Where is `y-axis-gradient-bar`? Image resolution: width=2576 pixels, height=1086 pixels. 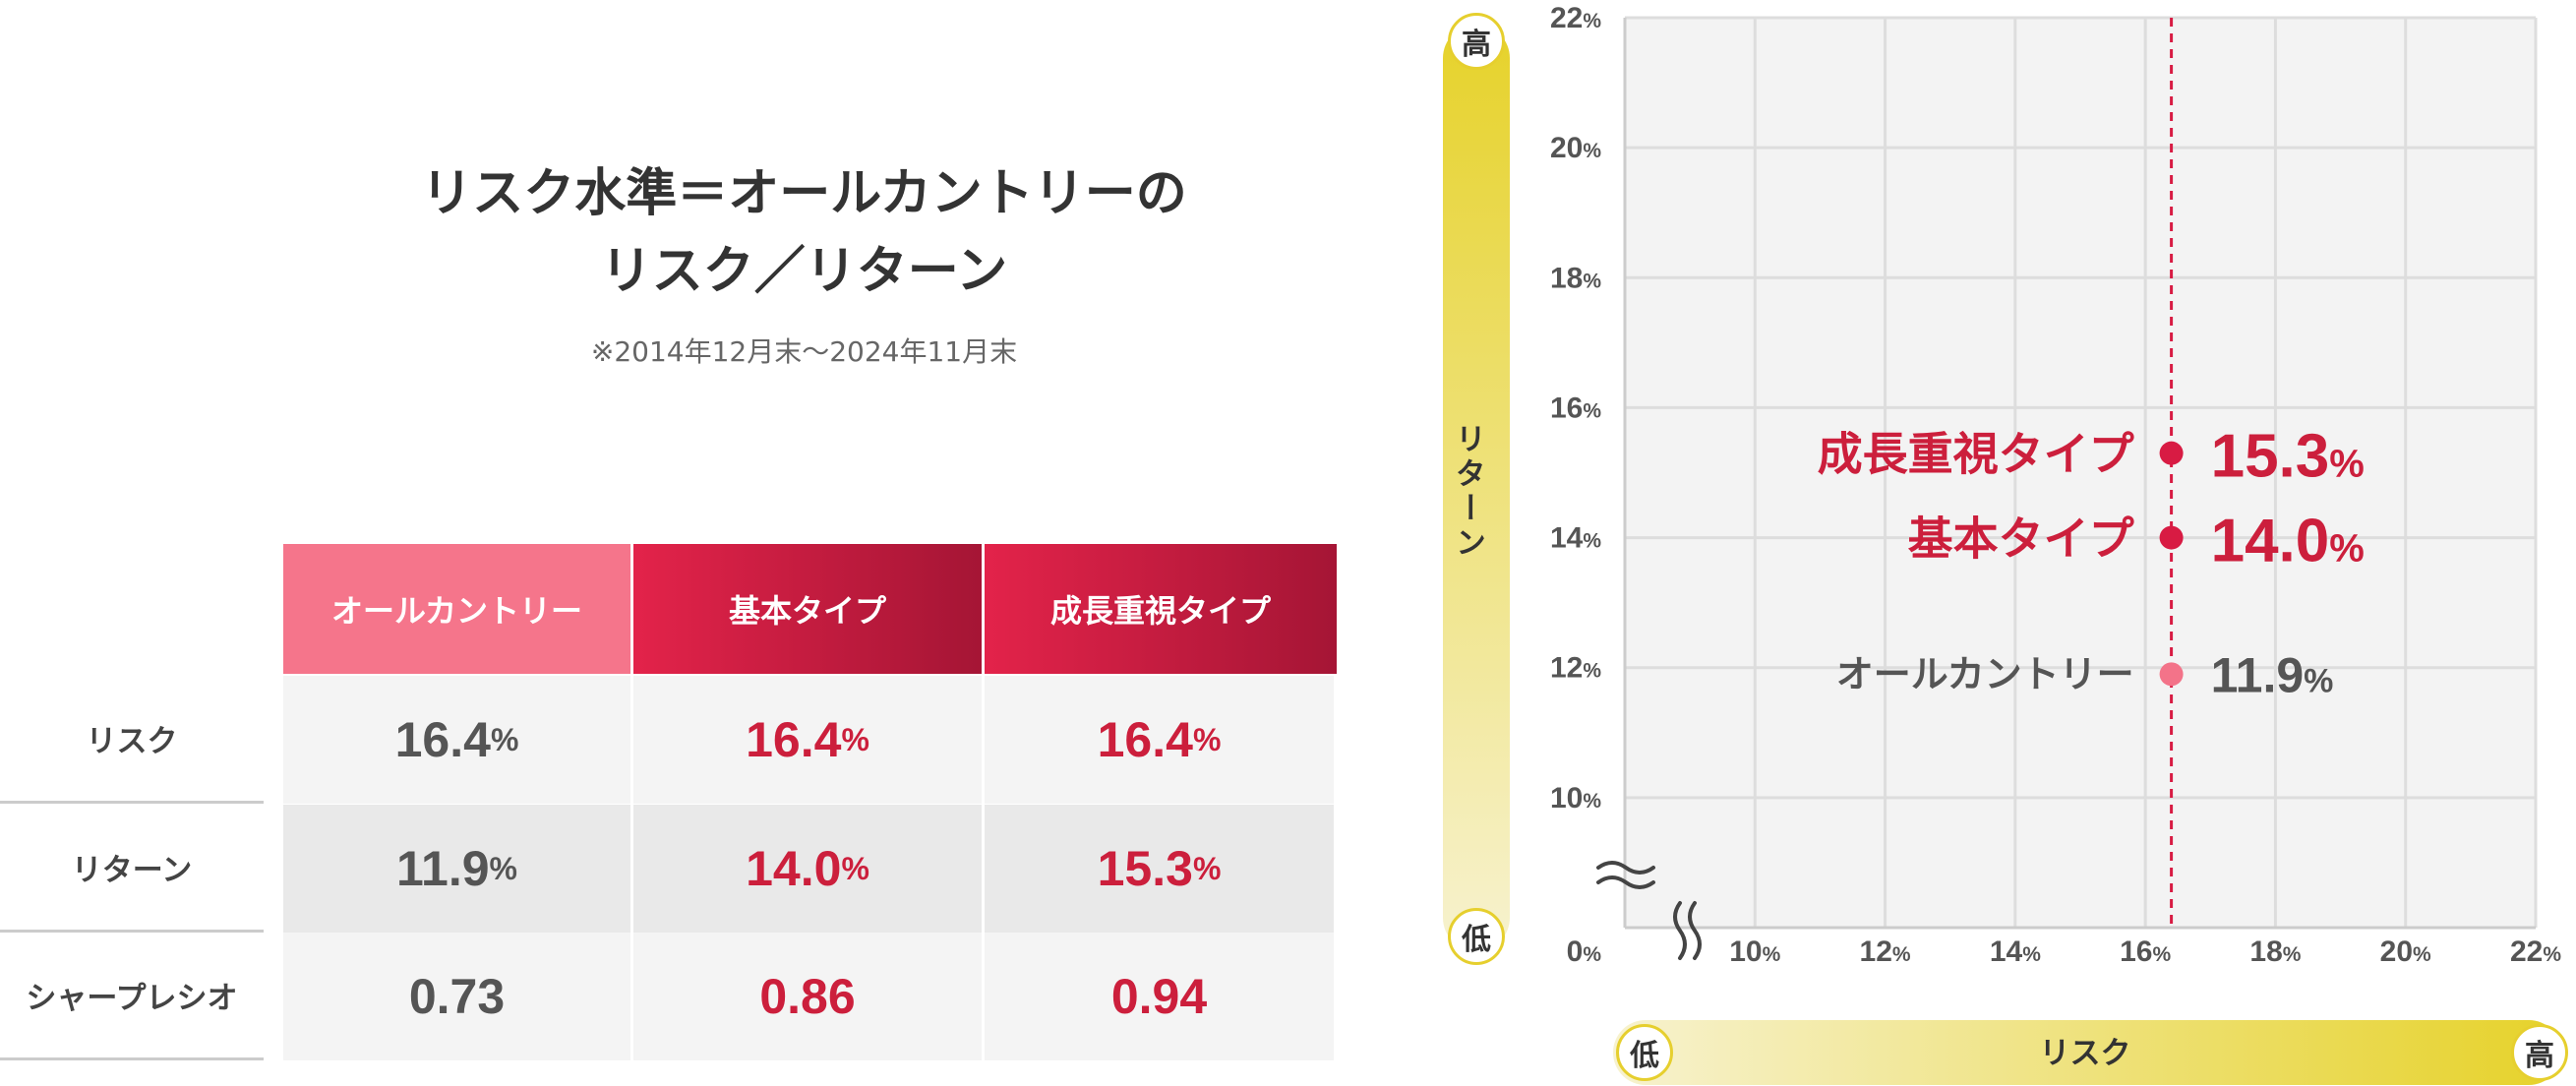
y-axis-gradient-bar is located at coordinates (1476, 488).